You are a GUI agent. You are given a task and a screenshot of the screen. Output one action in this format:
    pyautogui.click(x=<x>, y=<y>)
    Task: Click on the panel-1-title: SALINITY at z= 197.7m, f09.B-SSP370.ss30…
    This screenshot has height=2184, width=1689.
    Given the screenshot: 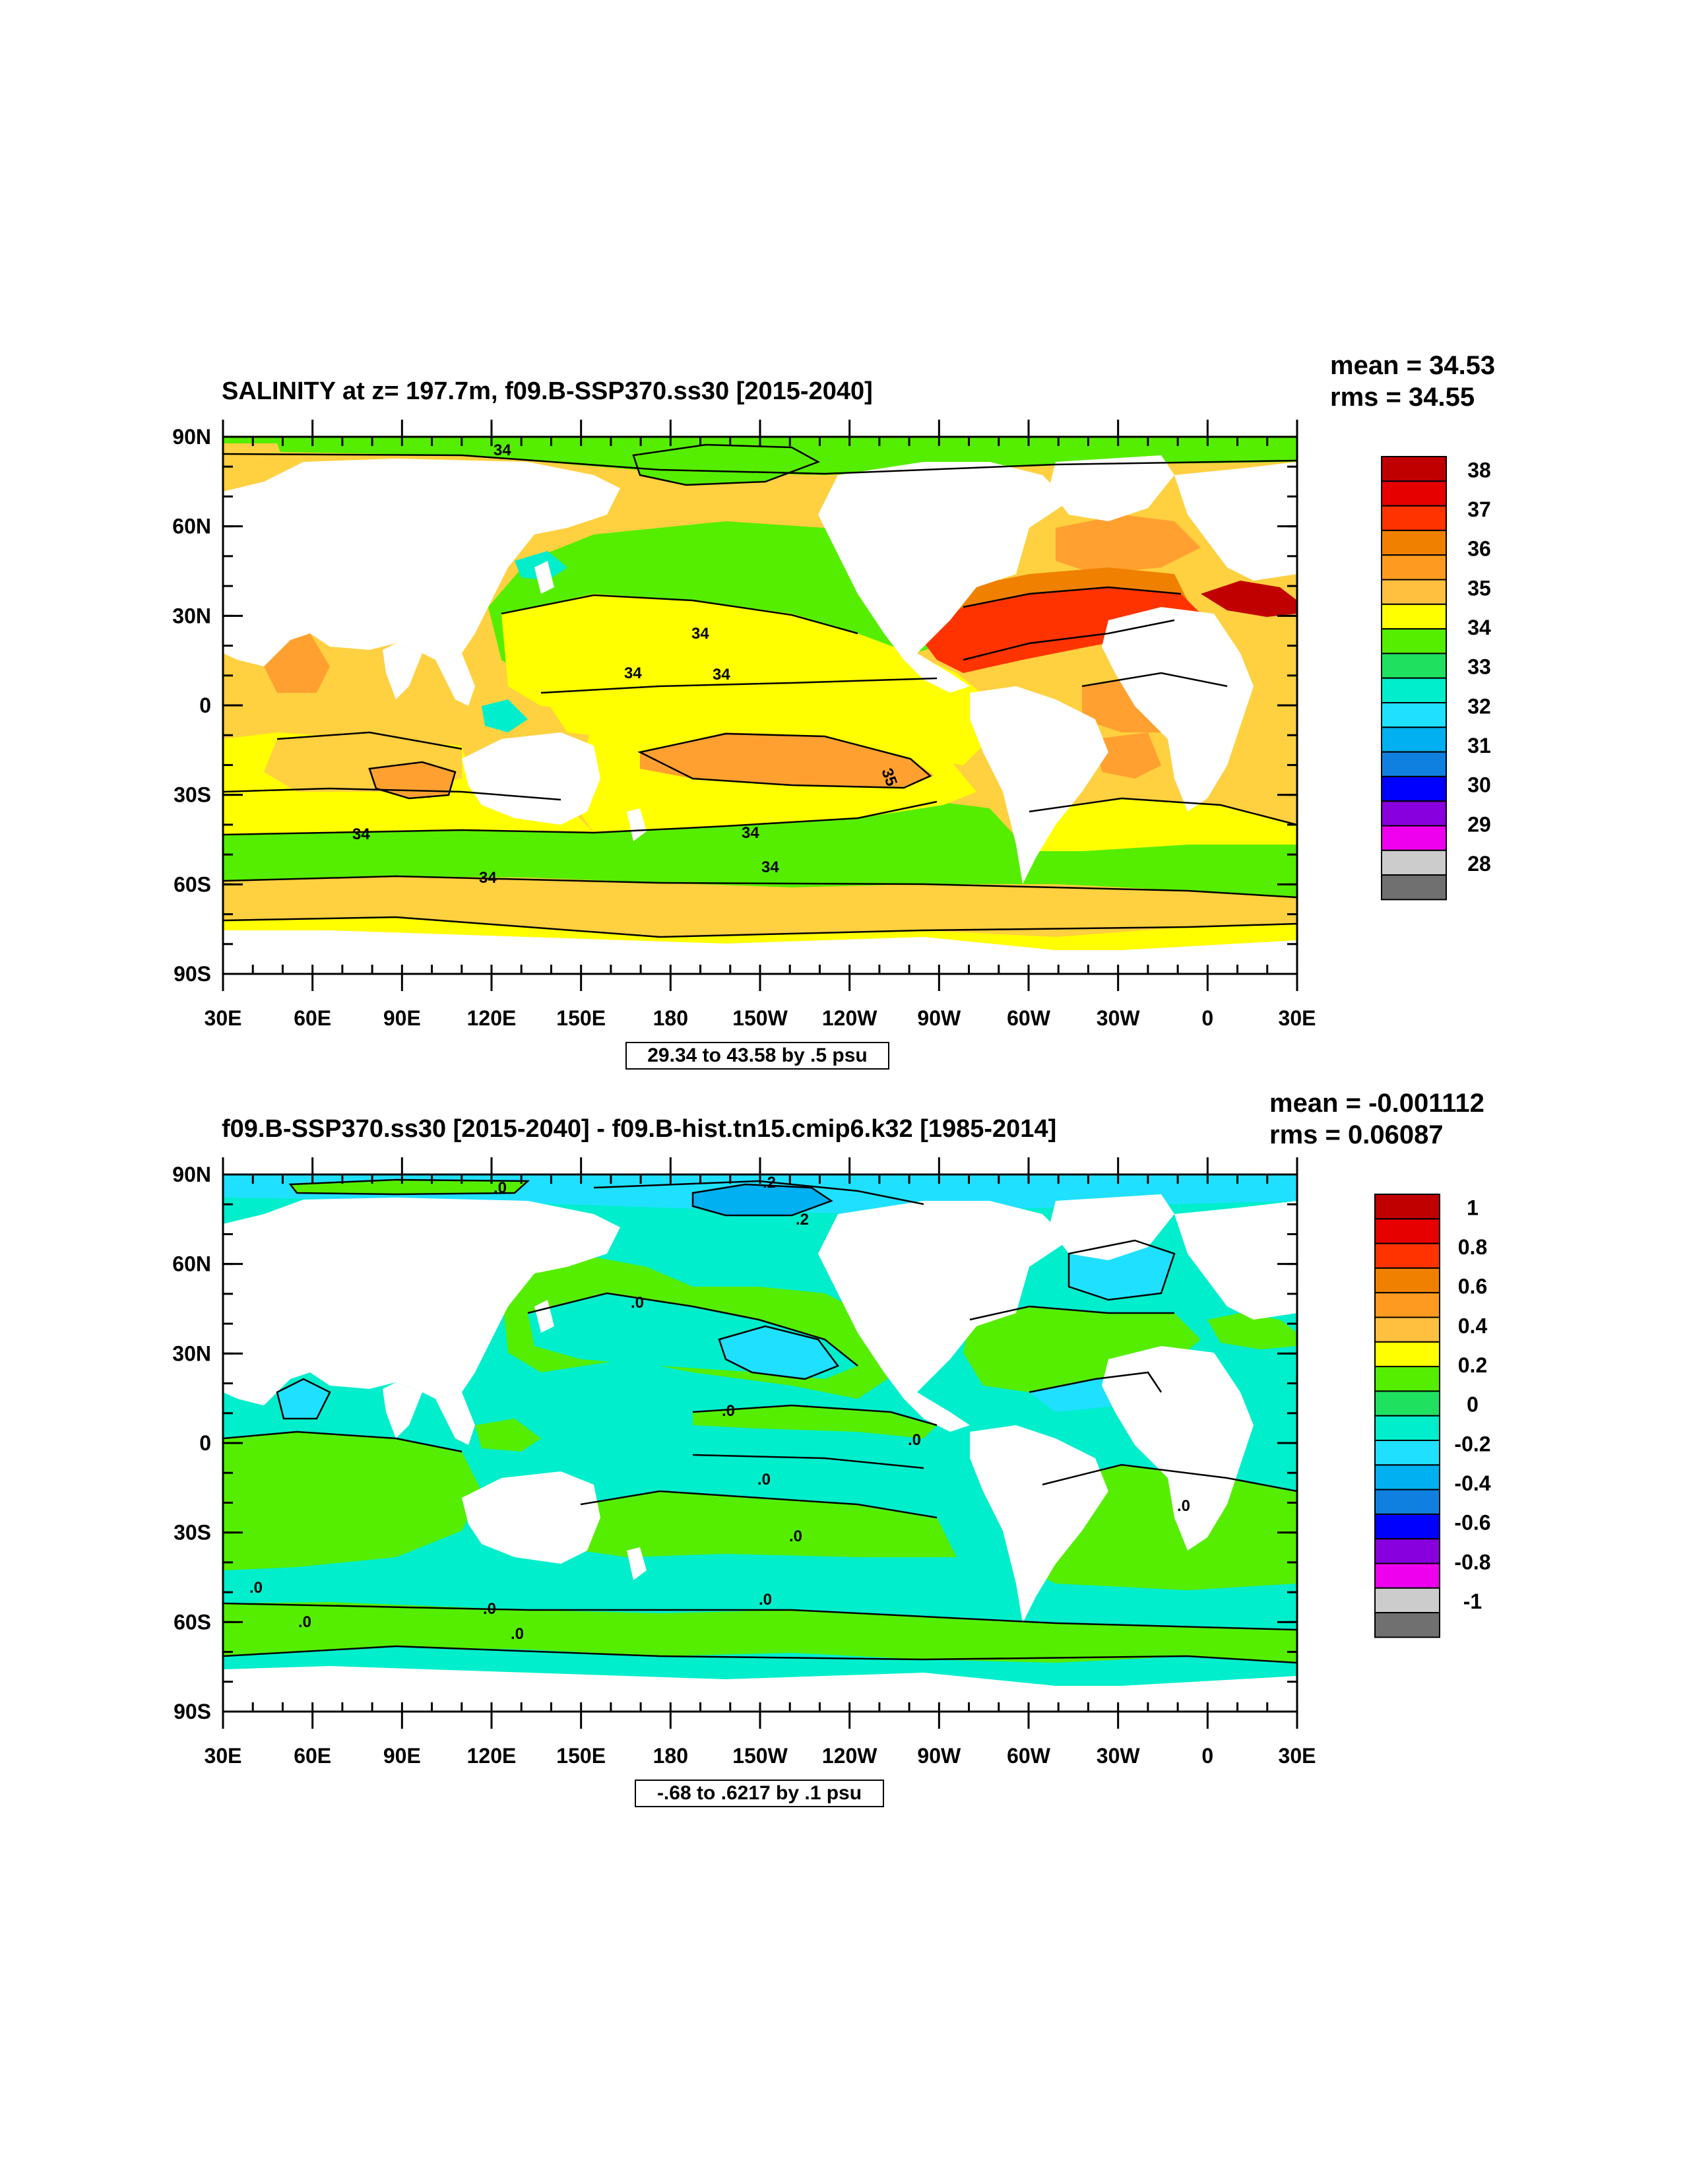 What is the action you would take?
    pyautogui.click(x=547, y=391)
    